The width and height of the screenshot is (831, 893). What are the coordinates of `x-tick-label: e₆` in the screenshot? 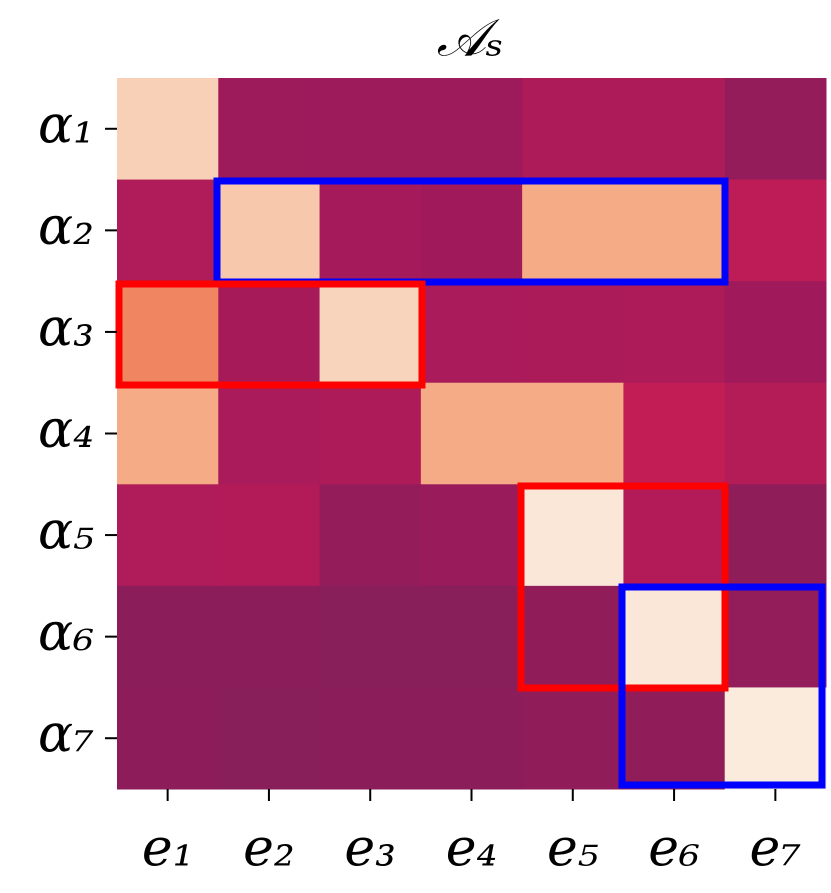 It's located at (674, 849).